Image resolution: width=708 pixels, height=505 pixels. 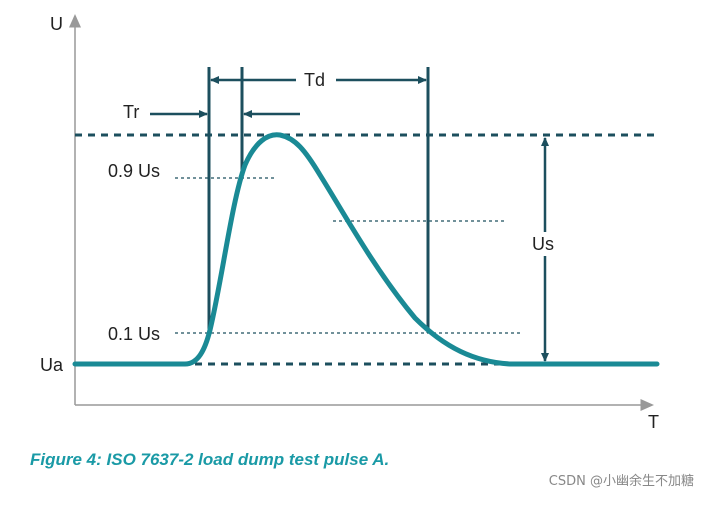 What do you see at coordinates (134, 171) in the screenshot?
I see `label-09us: 0.9 Us` at bounding box center [134, 171].